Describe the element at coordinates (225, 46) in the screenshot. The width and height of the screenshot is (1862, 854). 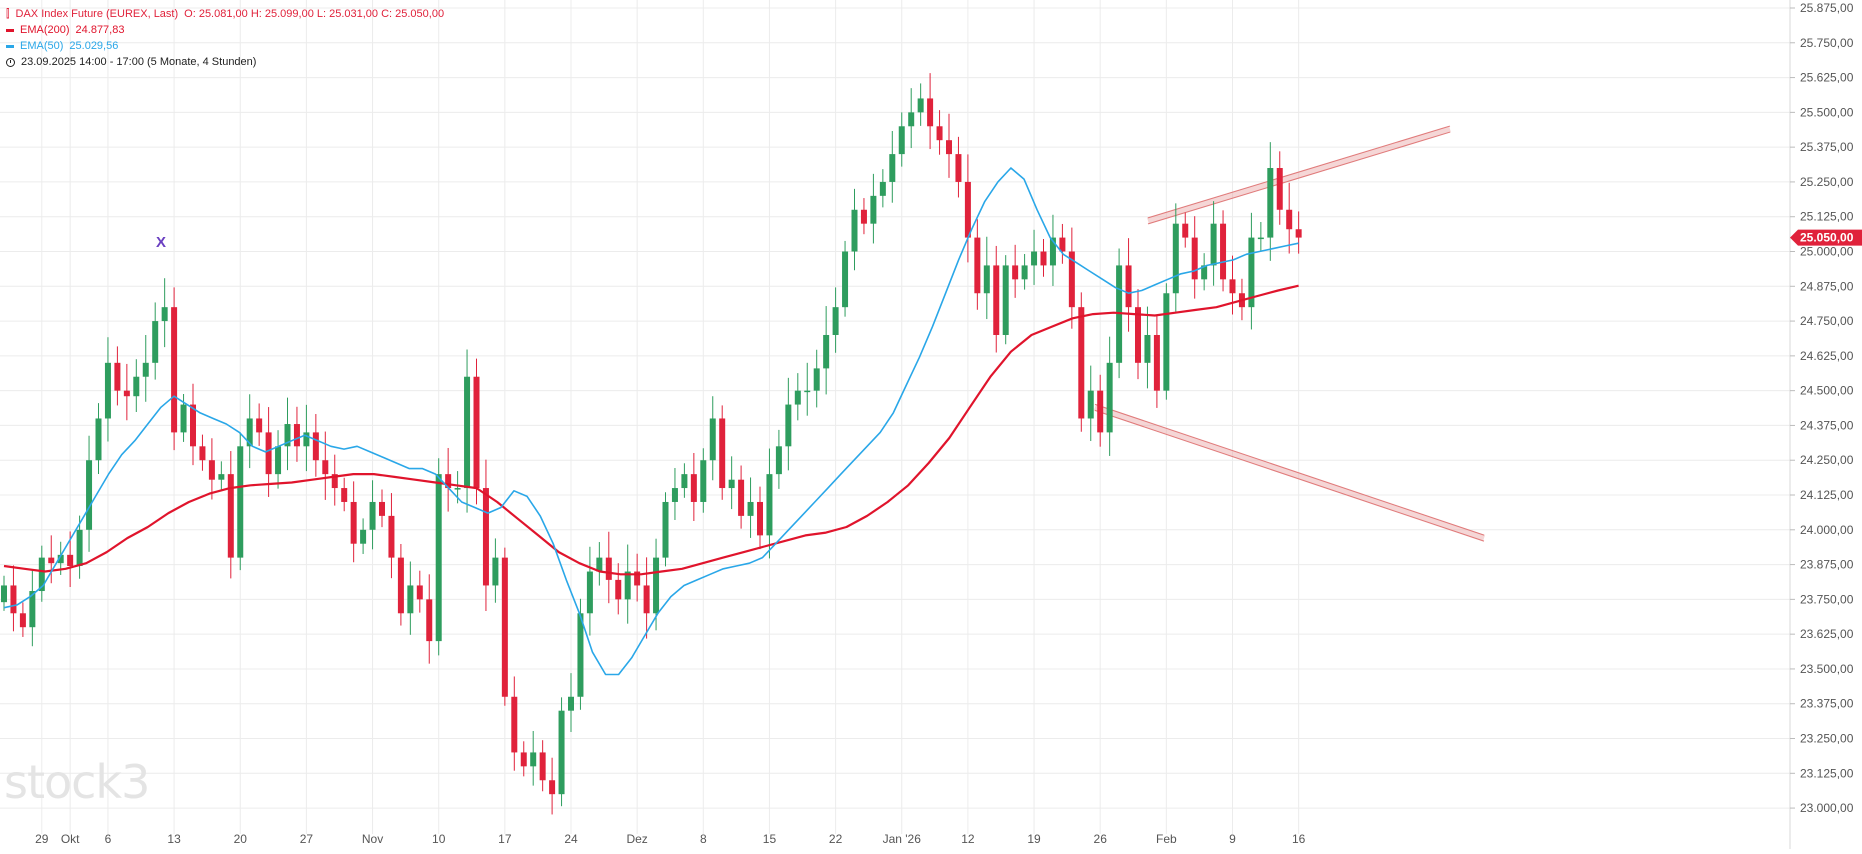
I see `legend-ema50-row: EMA(50) 25.029,56` at that location.